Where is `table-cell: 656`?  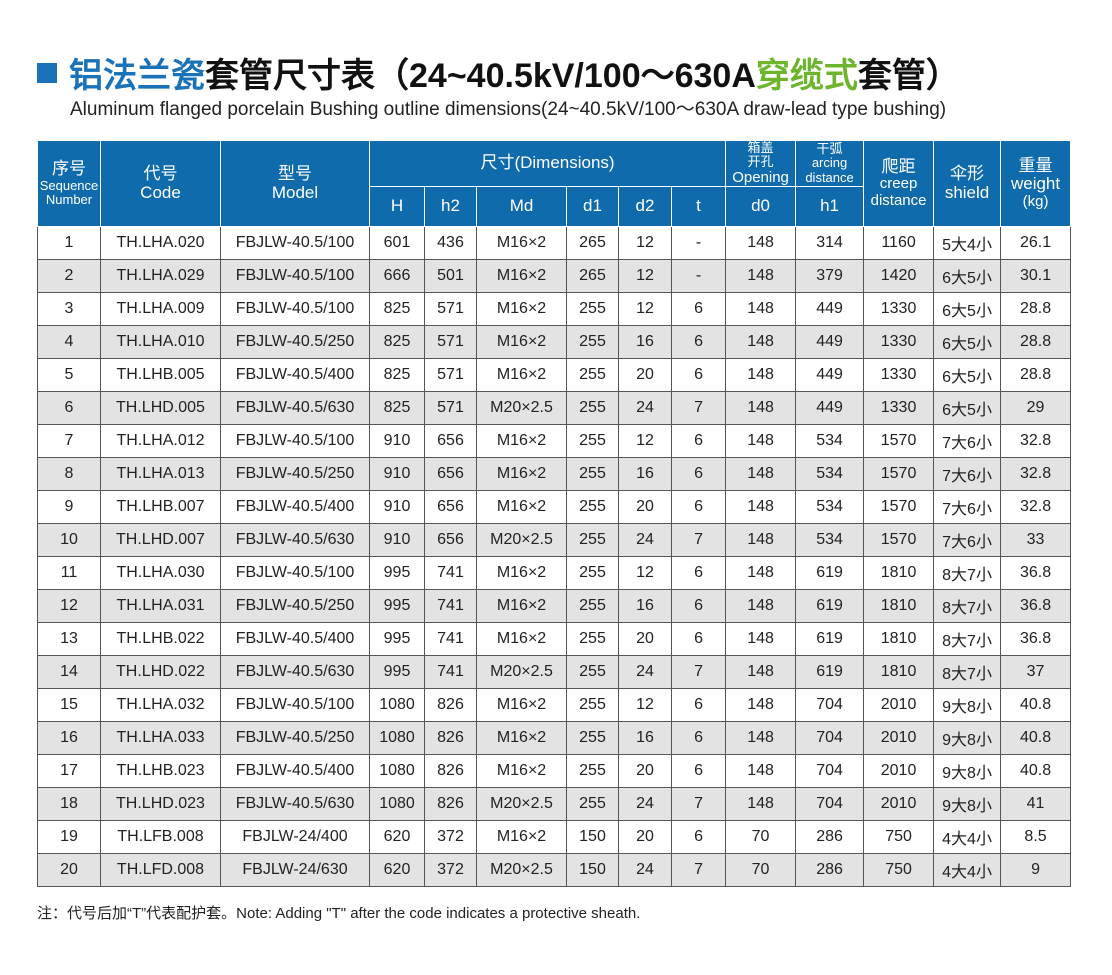
table-cell: 656 is located at coordinates (450, 474).